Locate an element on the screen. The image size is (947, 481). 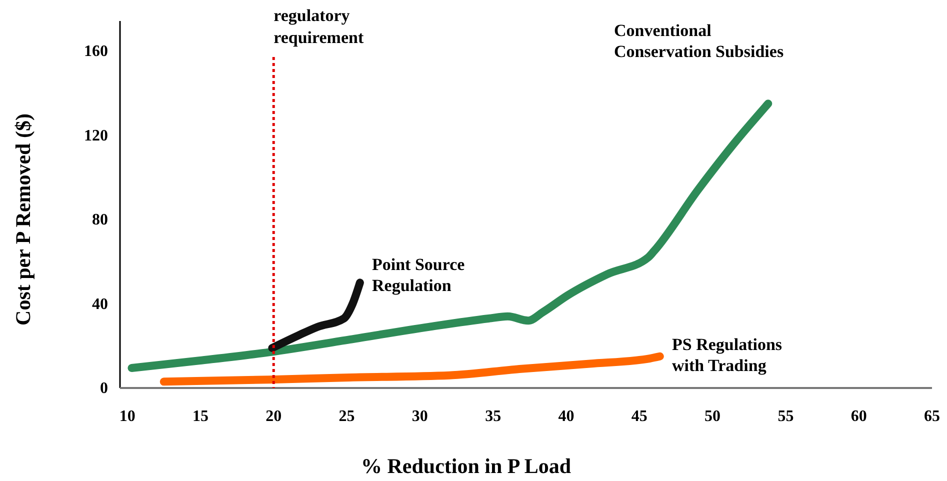
series-label: PS Regulations with Trading is located at coordinates (727, 355).